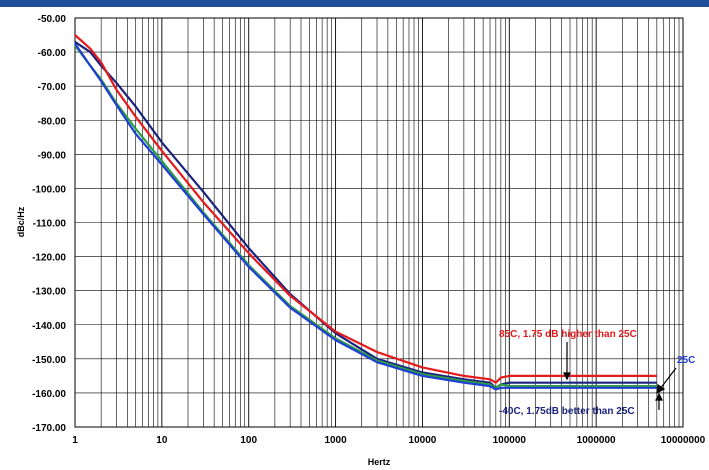 This screenshot has width=709, height=470. What do you see at coordinates (49, 360) in the screenshot?
I see `y-tick-label: -150.00` at bounding box center [49, 360].